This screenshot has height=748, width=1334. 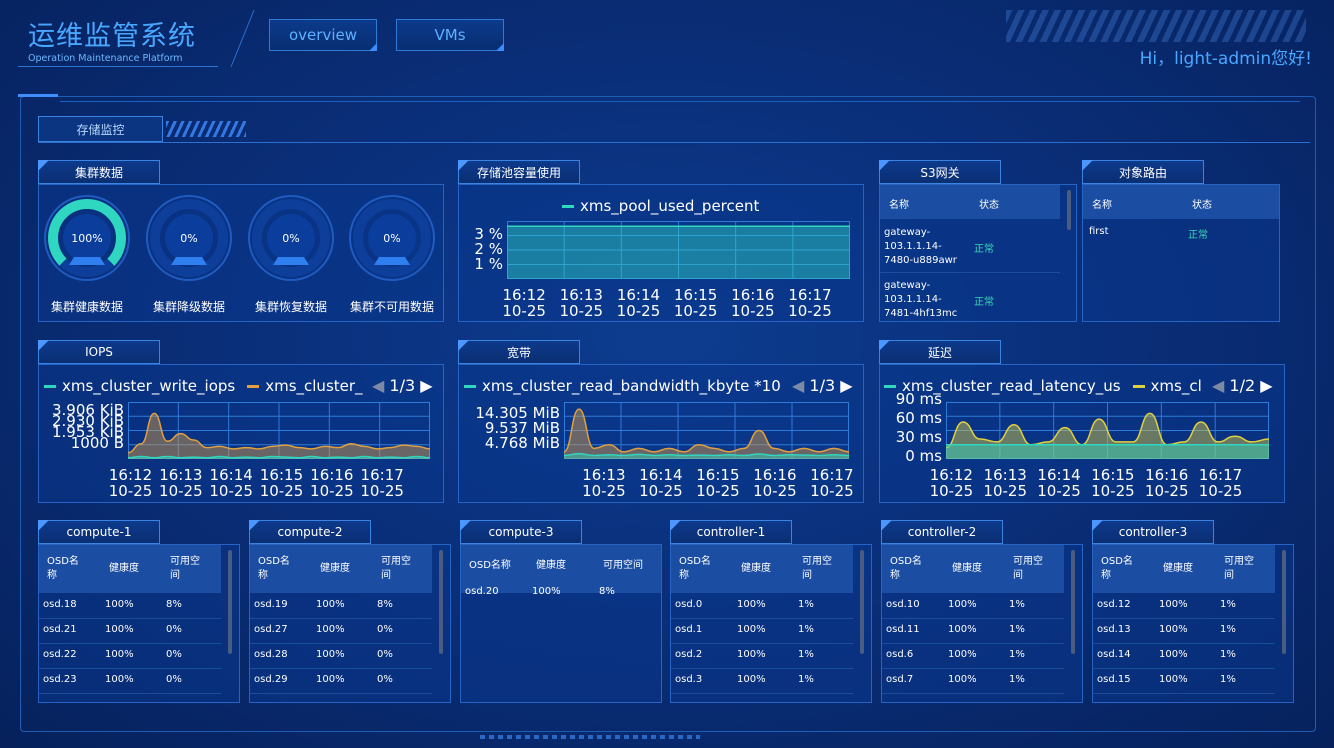 What do you see at coordinates (392, 261) in the screenshot?
I see `gauge-base` at bounding box center [392, 261].